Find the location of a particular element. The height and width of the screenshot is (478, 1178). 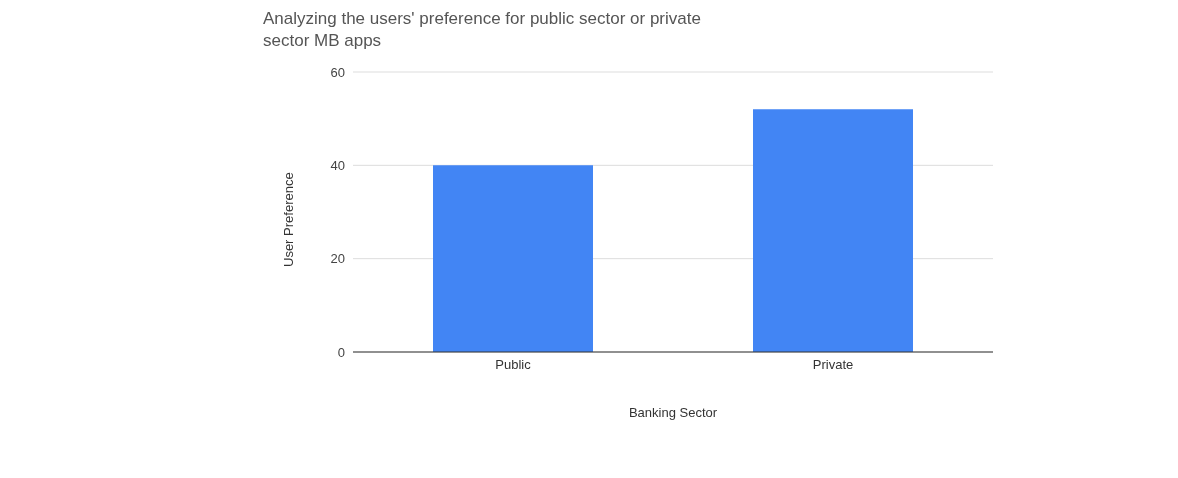

y-tick-label: 0 is located at coordinates (341, 352).